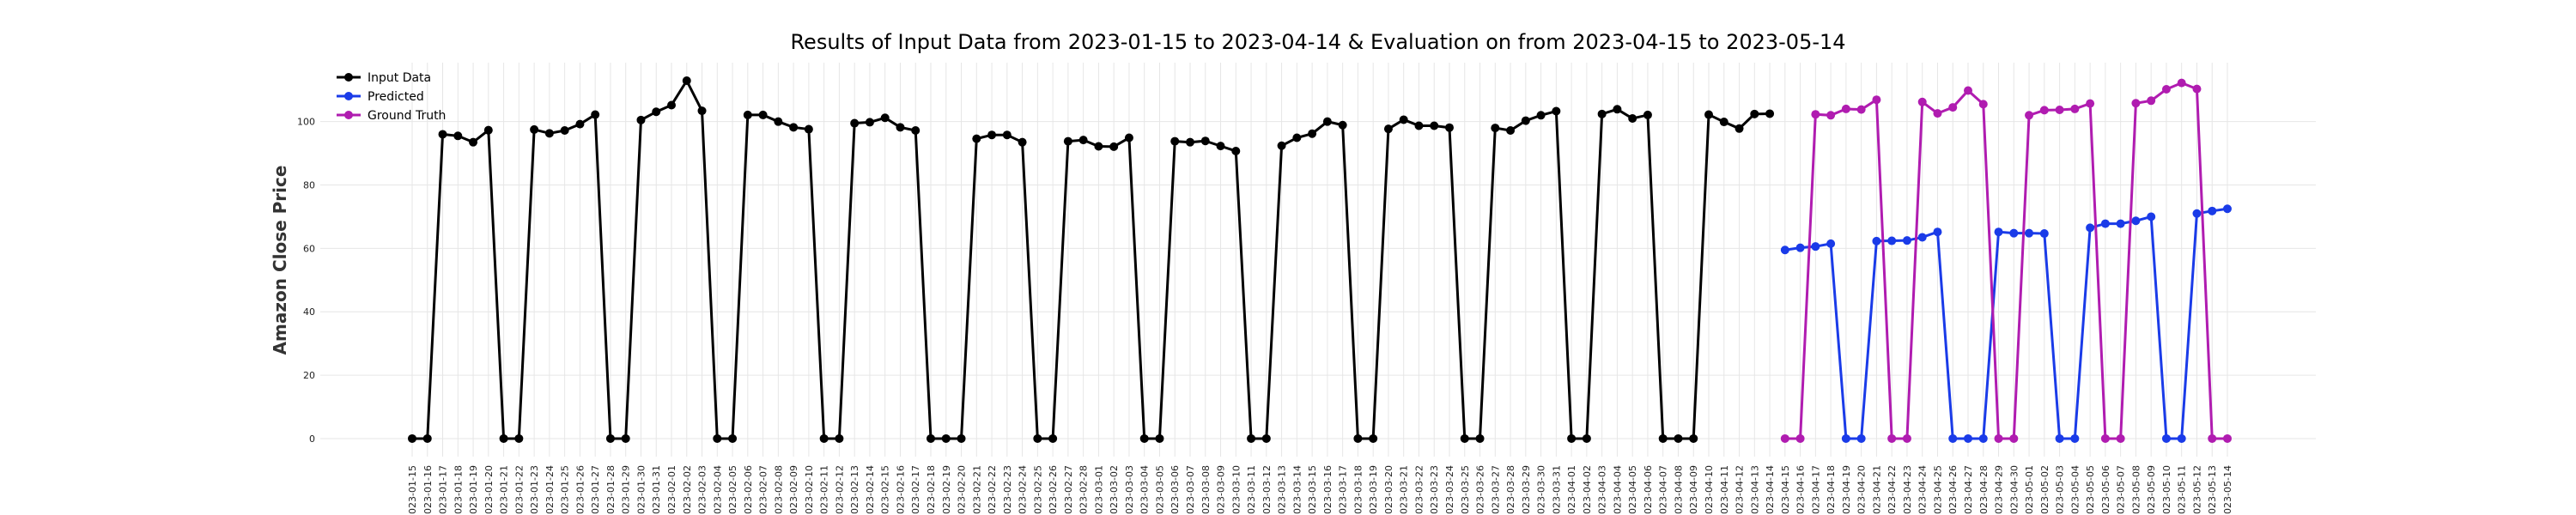 The height and width of the screenshot is (515, 2576). I want to click on x-tick-label: 2023-02-26, so click(1053, 490).